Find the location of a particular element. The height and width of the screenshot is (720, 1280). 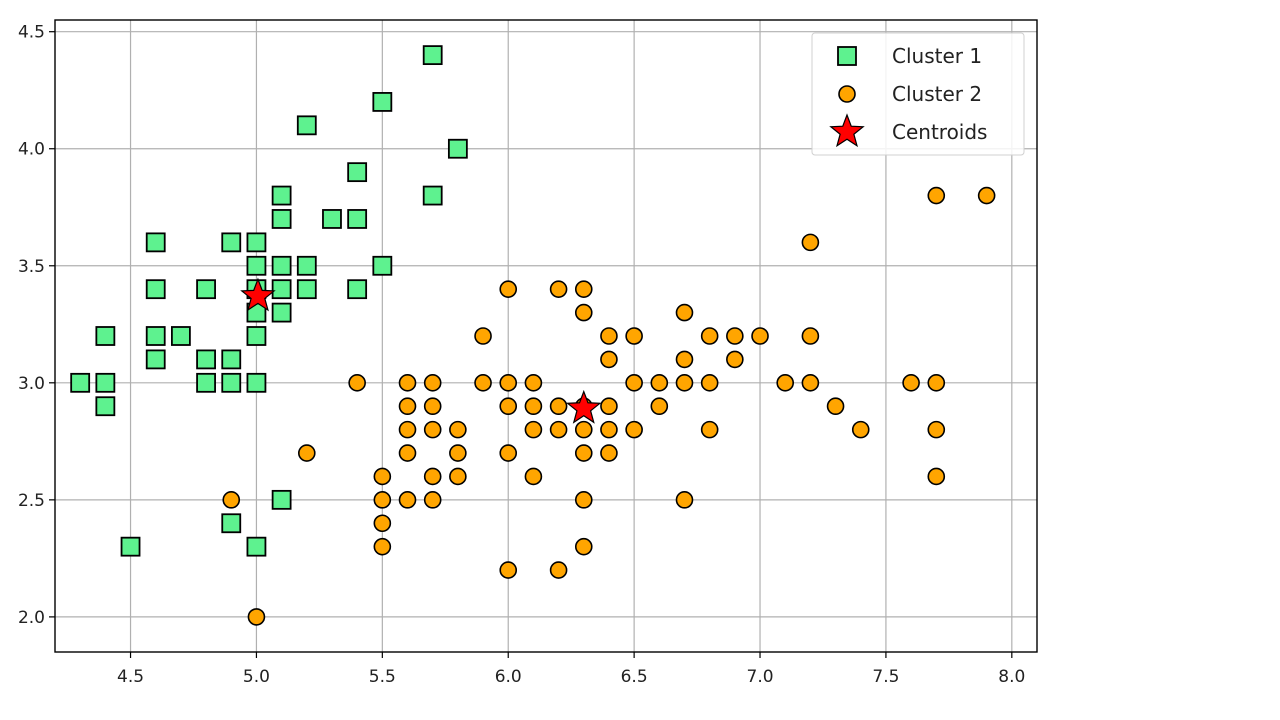

y-tick-label: 3.0 is located at coordinates (31, 384).